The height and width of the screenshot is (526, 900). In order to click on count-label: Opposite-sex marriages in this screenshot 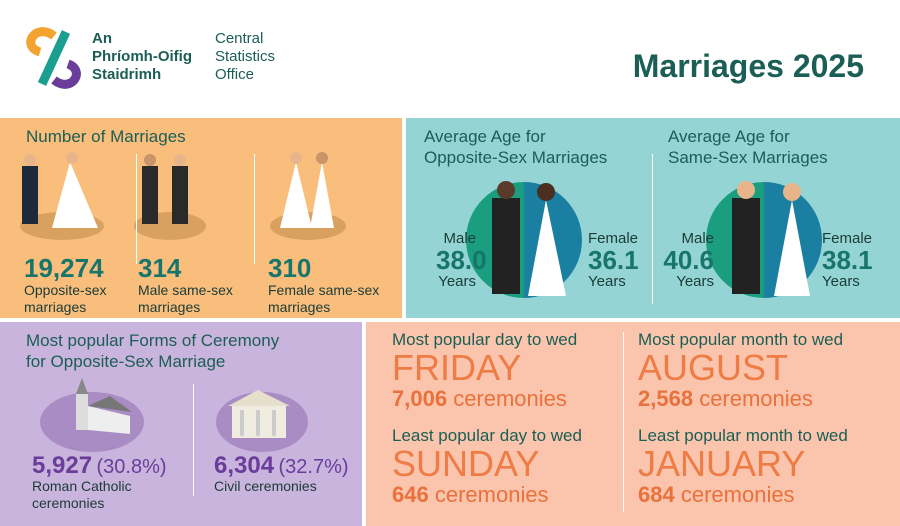, I will do `click(65, 299)`.